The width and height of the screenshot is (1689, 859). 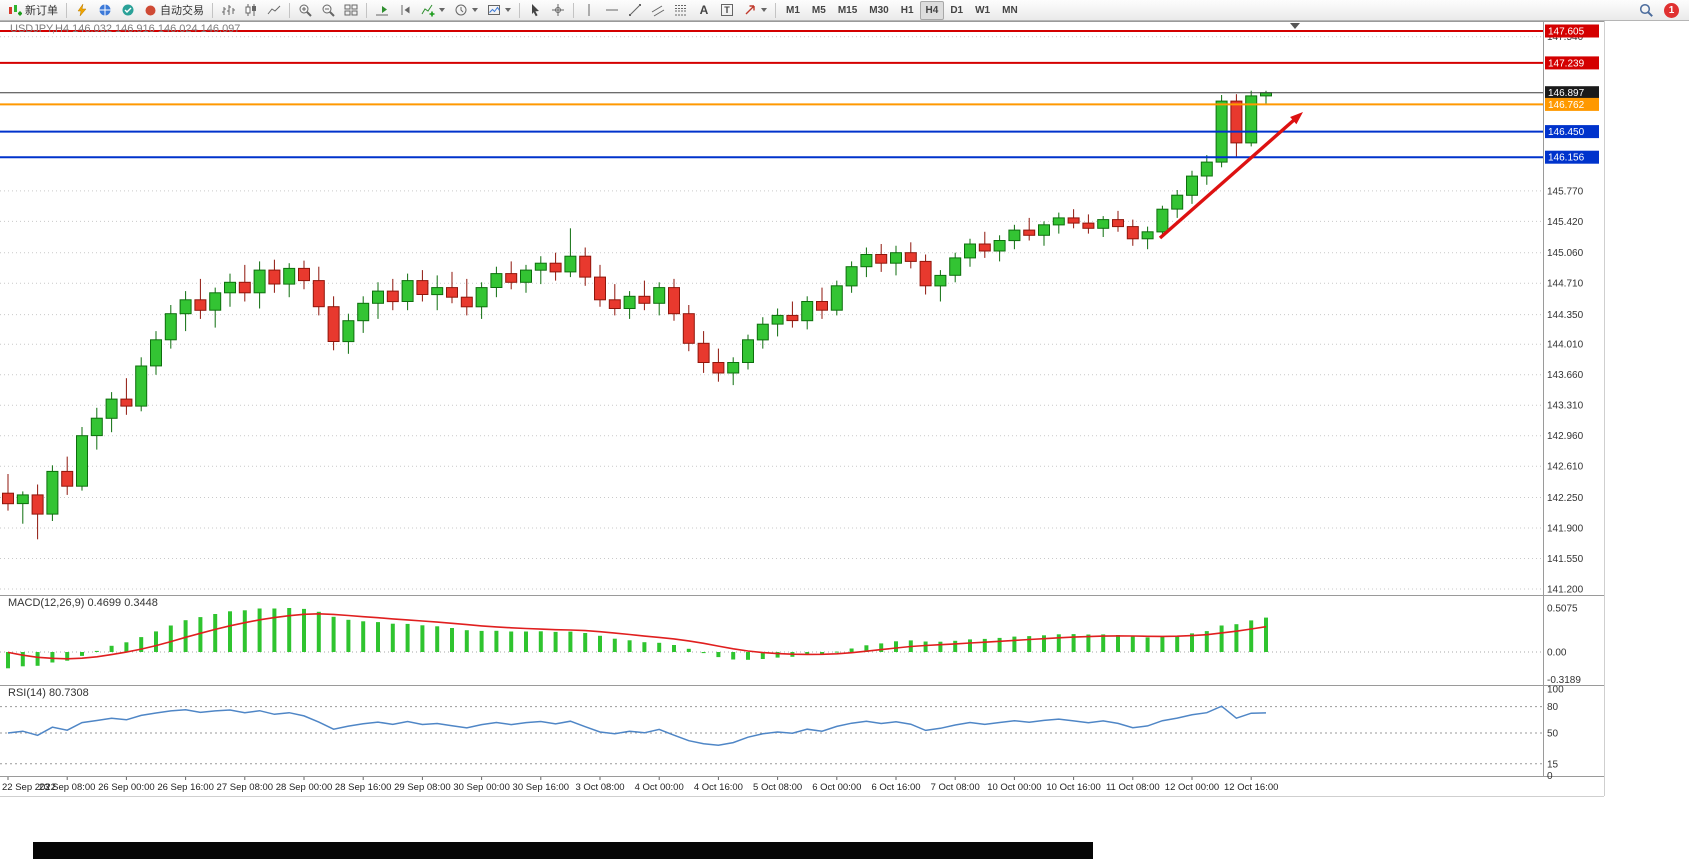 I want to click on candlestick-chart-button, so click(x=251, y=10).